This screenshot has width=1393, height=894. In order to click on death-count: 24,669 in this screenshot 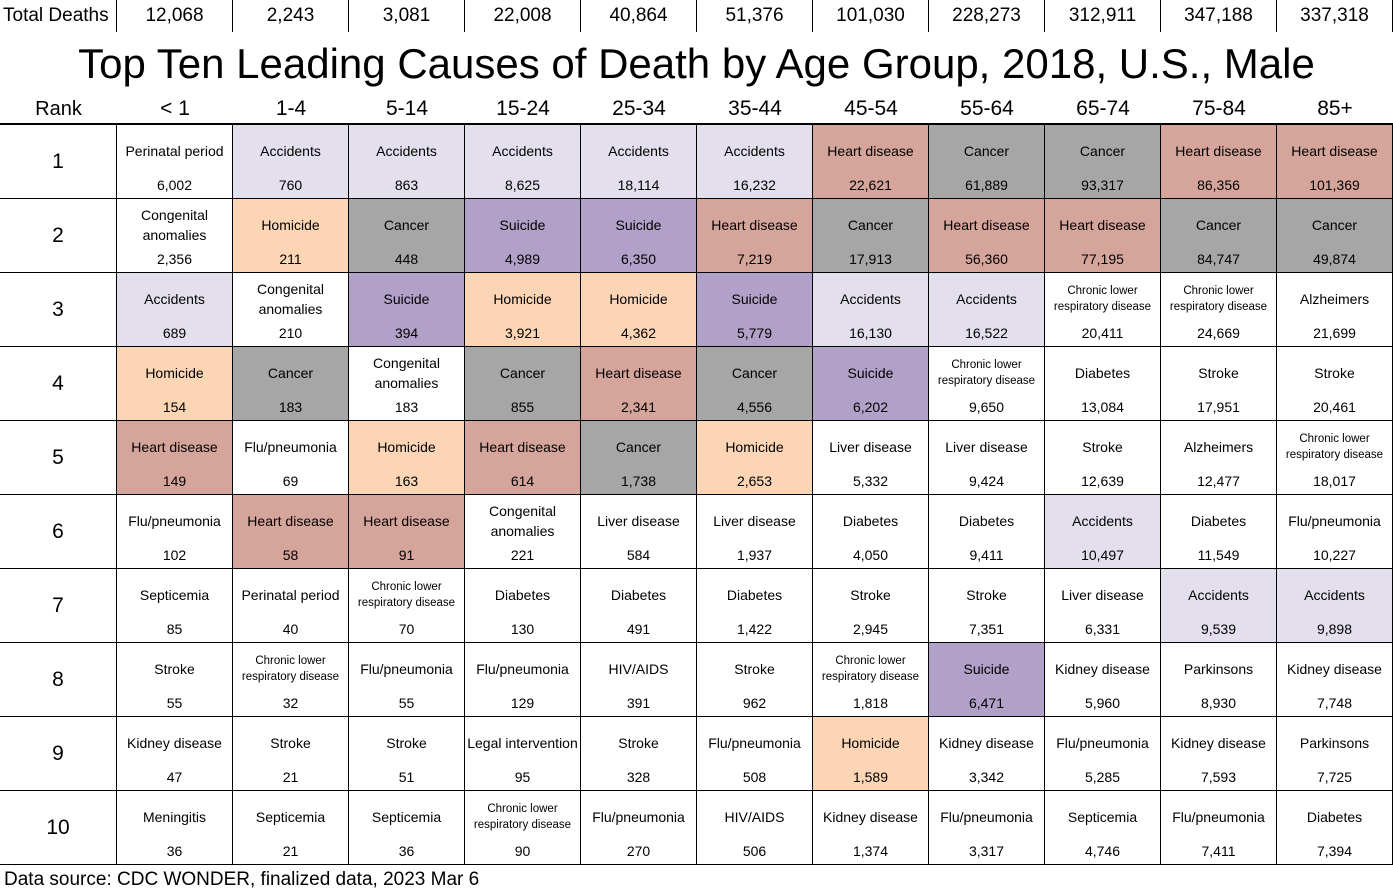, I will do `click(1218, 333)`.